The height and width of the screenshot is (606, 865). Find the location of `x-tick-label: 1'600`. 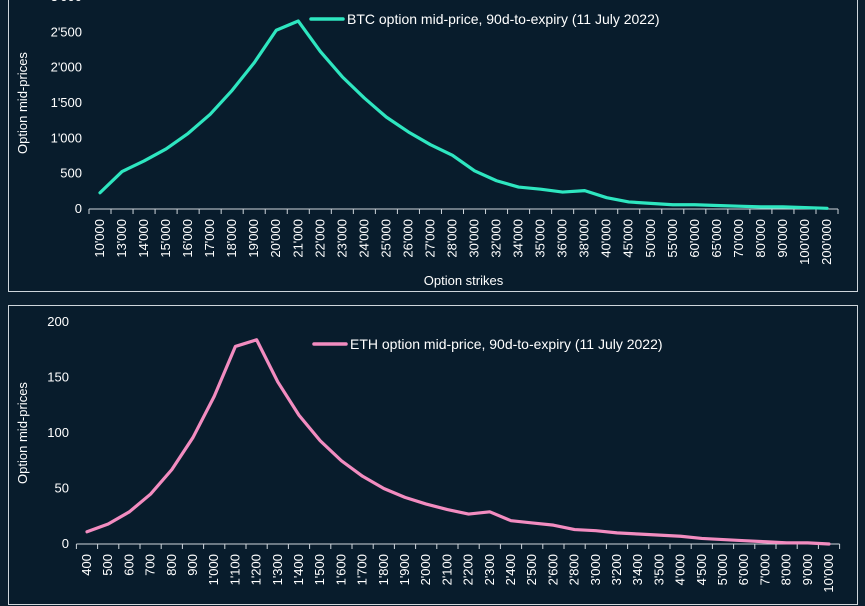

x-tick-label: 1'600 is located at coordinates (340, 569).